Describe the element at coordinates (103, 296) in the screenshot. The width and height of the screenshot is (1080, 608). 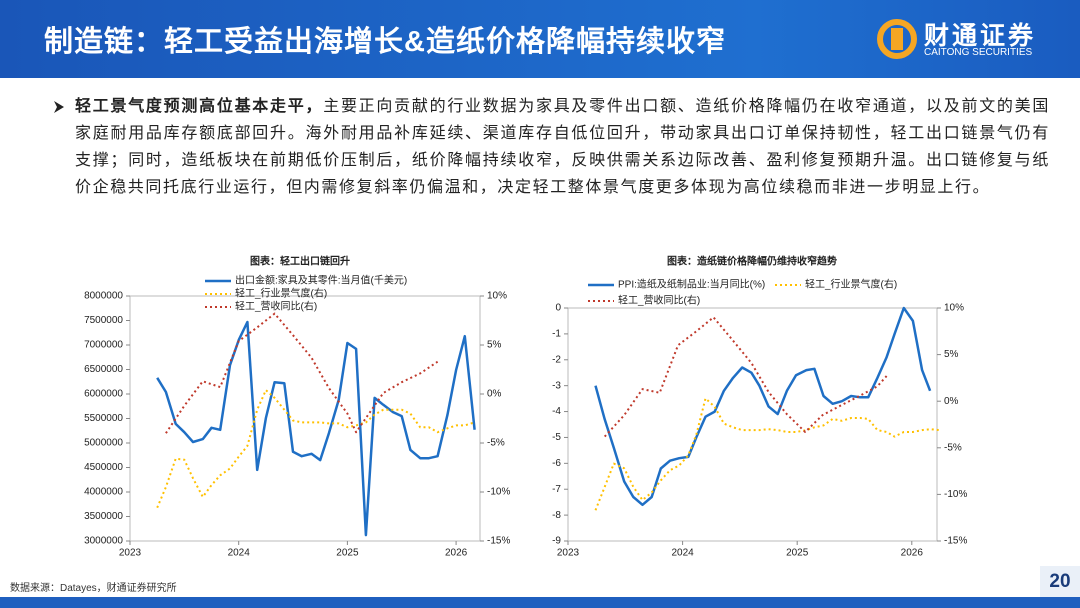
I see `y-tick-label: 8000000` at that location.